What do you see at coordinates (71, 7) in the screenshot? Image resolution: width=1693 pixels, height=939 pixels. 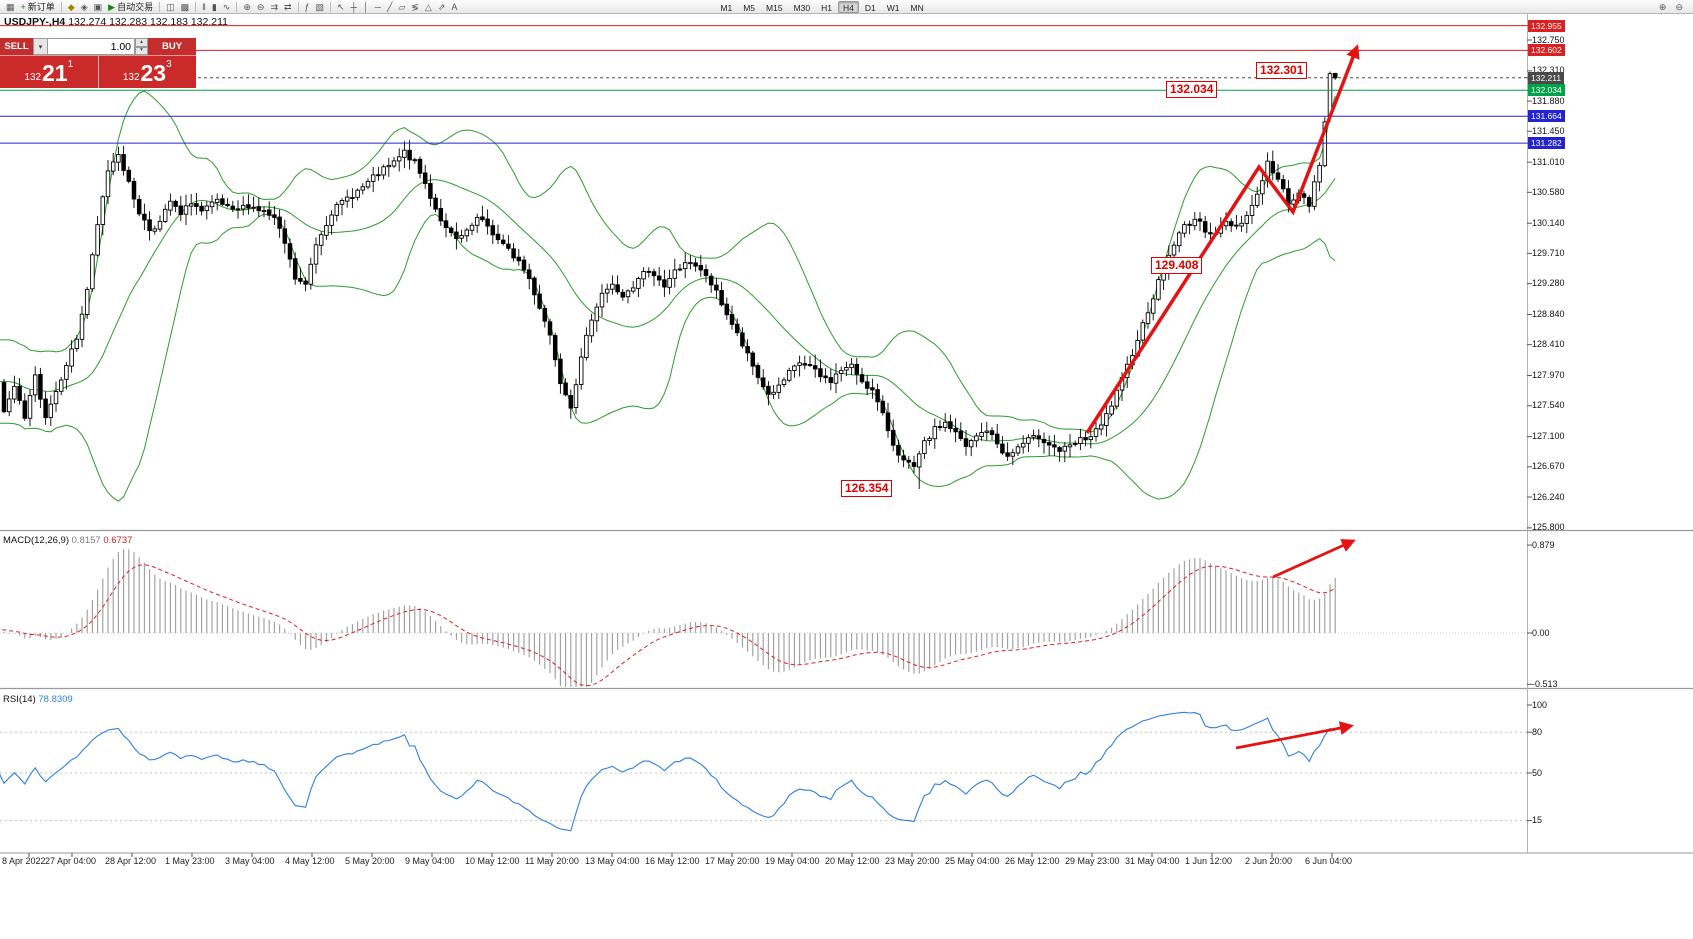 I see `market-watch-button: ◆` at bounding box center [71, 7].